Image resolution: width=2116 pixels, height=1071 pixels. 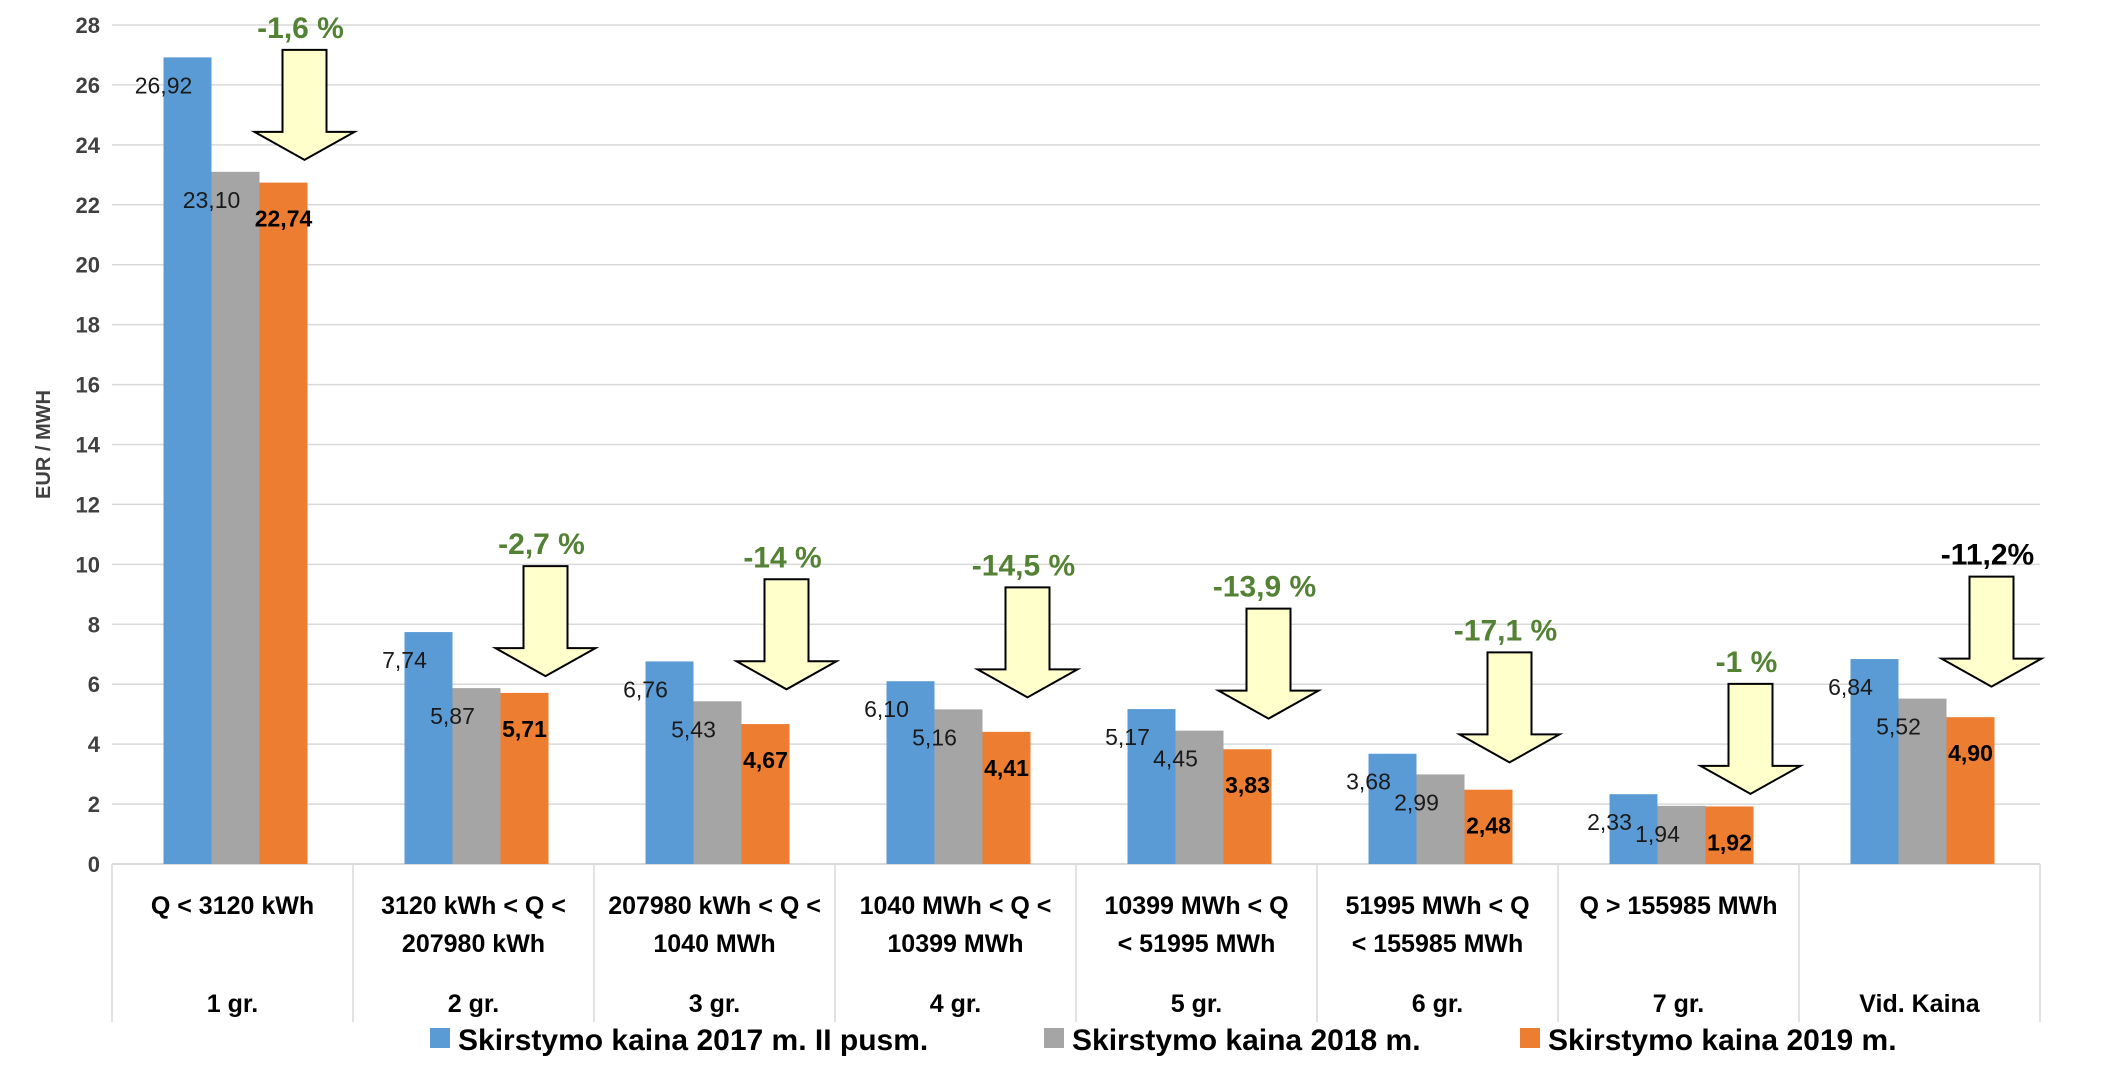 I want to click on percent-change-label: -11,2%, so click(x=1987, y=555).